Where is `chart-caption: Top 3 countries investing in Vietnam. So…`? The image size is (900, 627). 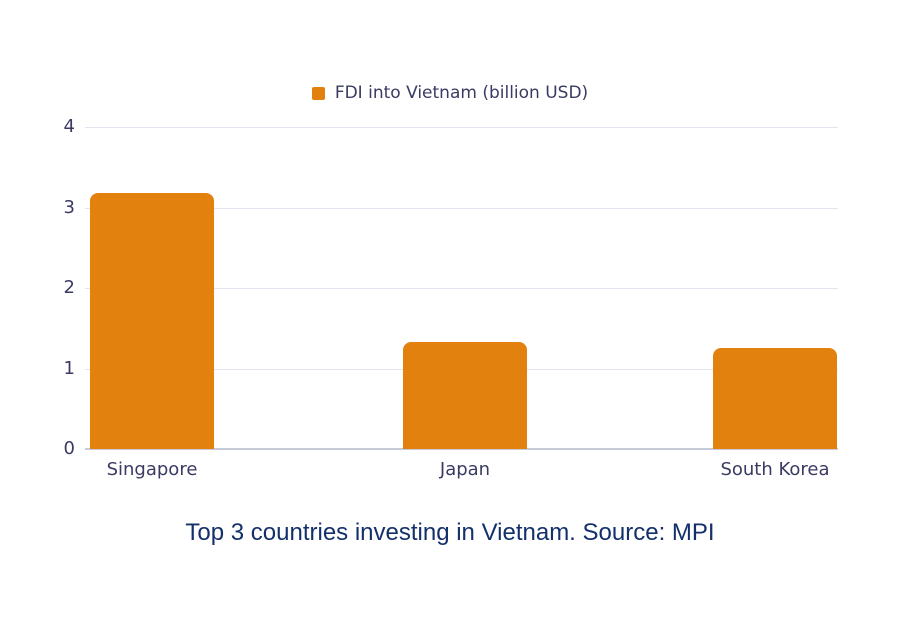
chart-caption: Top 3 countries investing in Vietnam. So… is located at coordinates (450, 532).